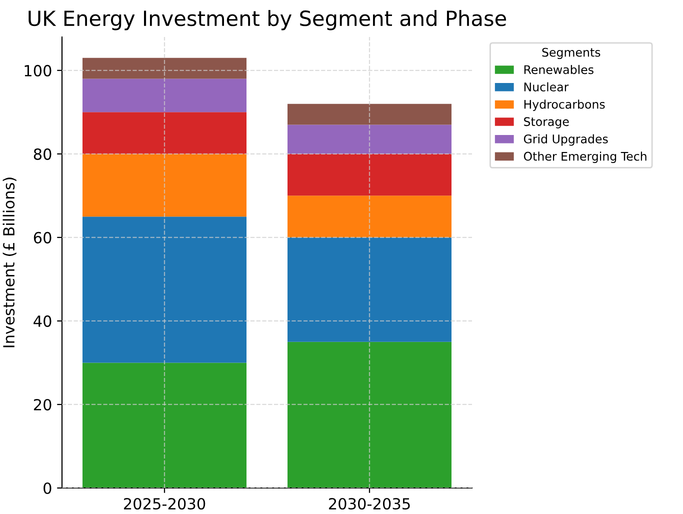 Image resolution: width=683 pixels, height=514 pixels. What do you see at coordinates (43, 154) in the screenshot?
I see `y-tick-label: 80` at bounding box center [43, 154].